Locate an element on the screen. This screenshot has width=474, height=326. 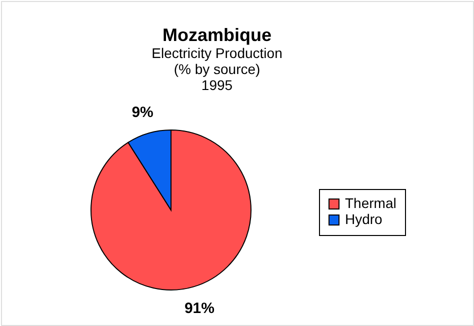
data-label: 9% is located at coordinates (143, 113).